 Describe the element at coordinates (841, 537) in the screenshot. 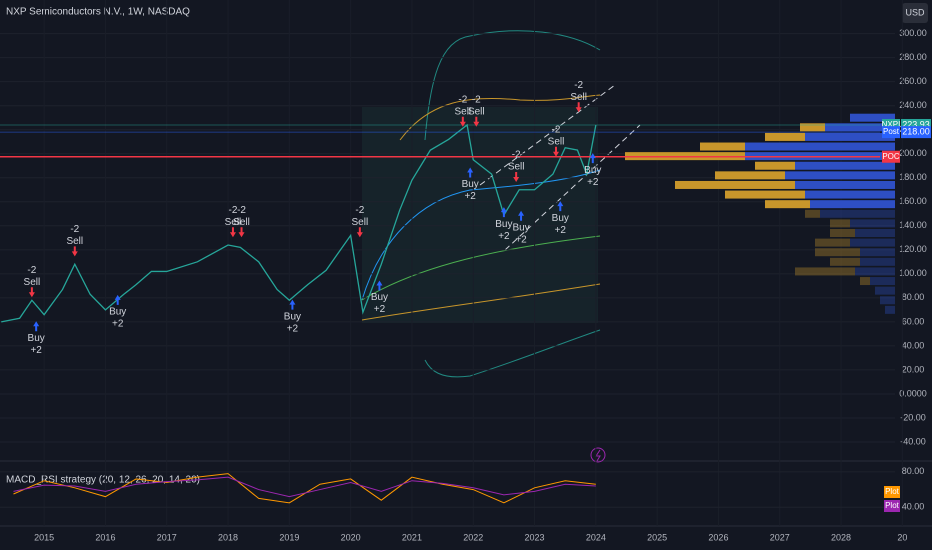

I see `x-tick-label: 2028` at that location.